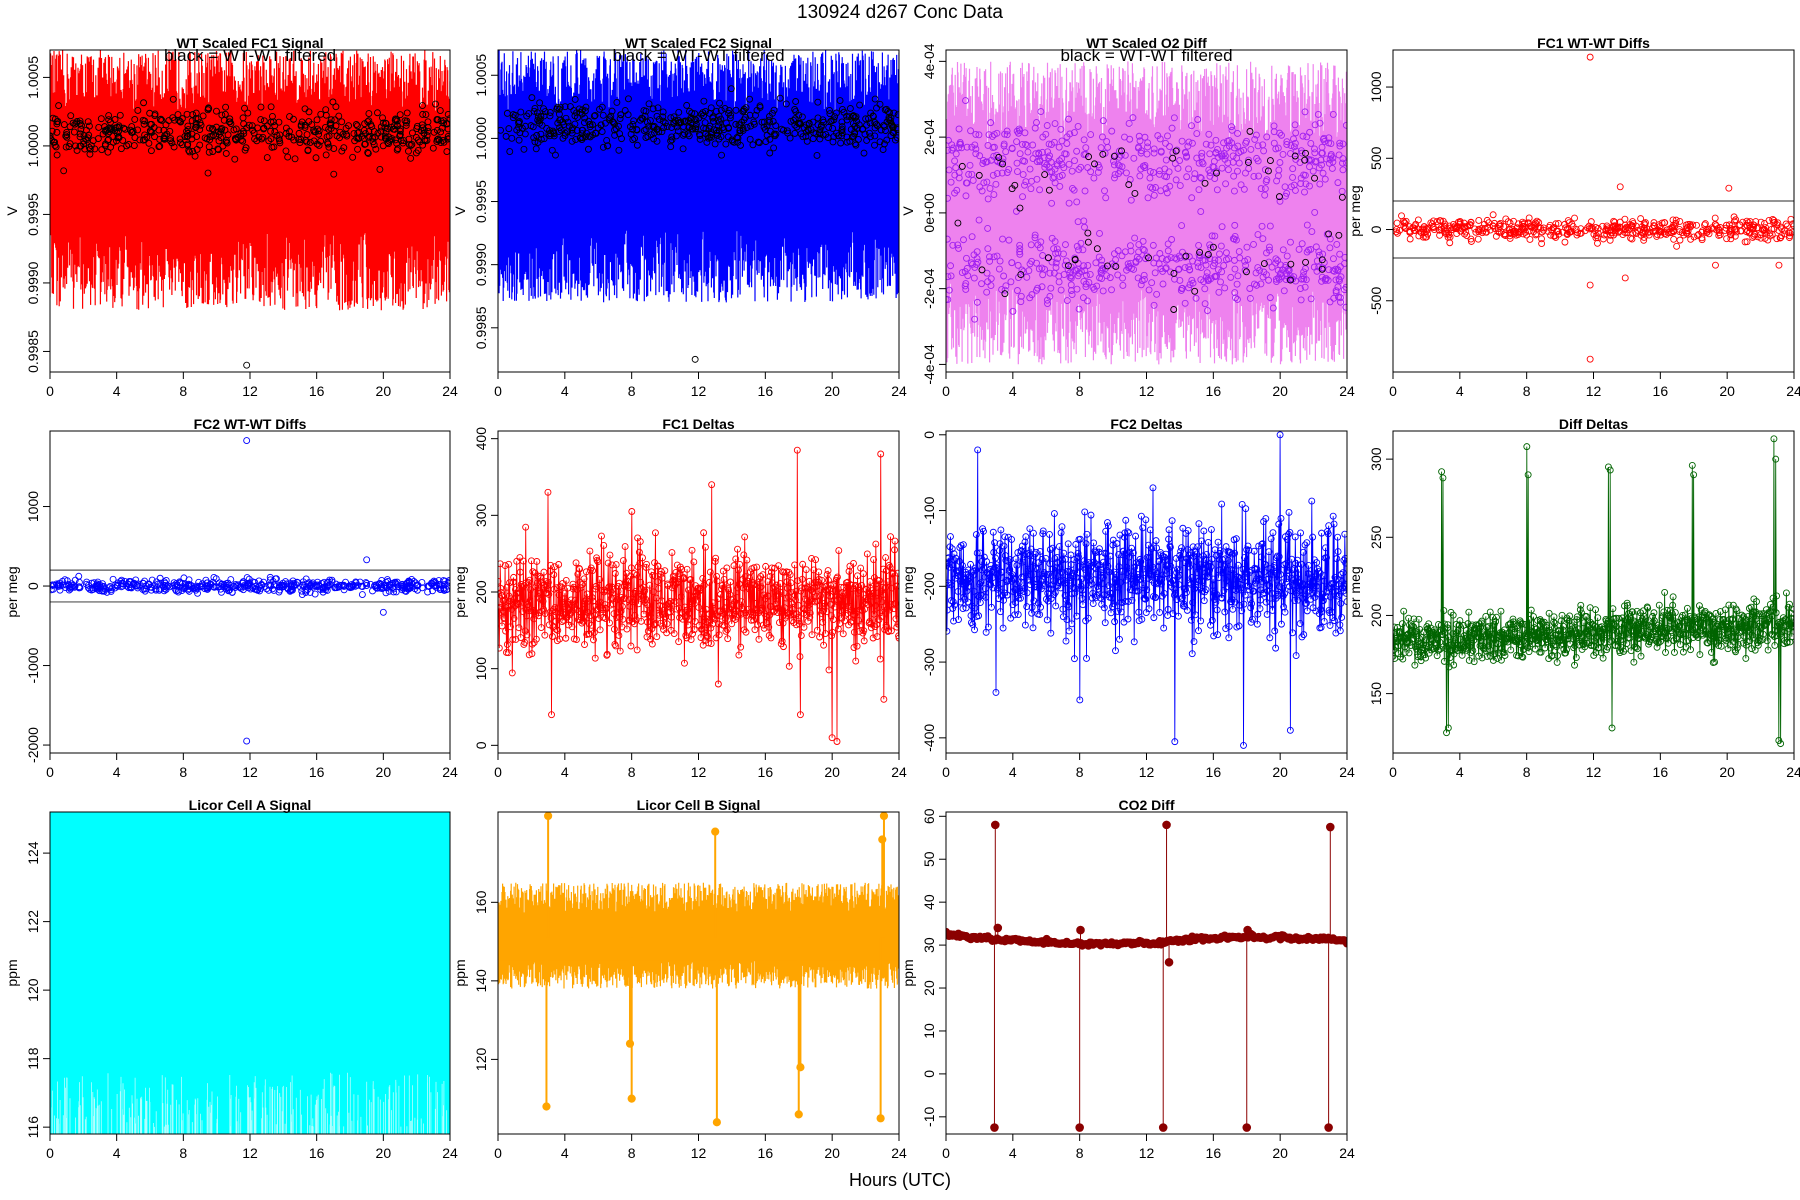 Image resolution: width=1800 pixels, height=1200 pixels. What do you see at coordinates (1376, 86) in the screenshot?
I see `y-tick-label: 1000` at bounding box center [1376, 86].